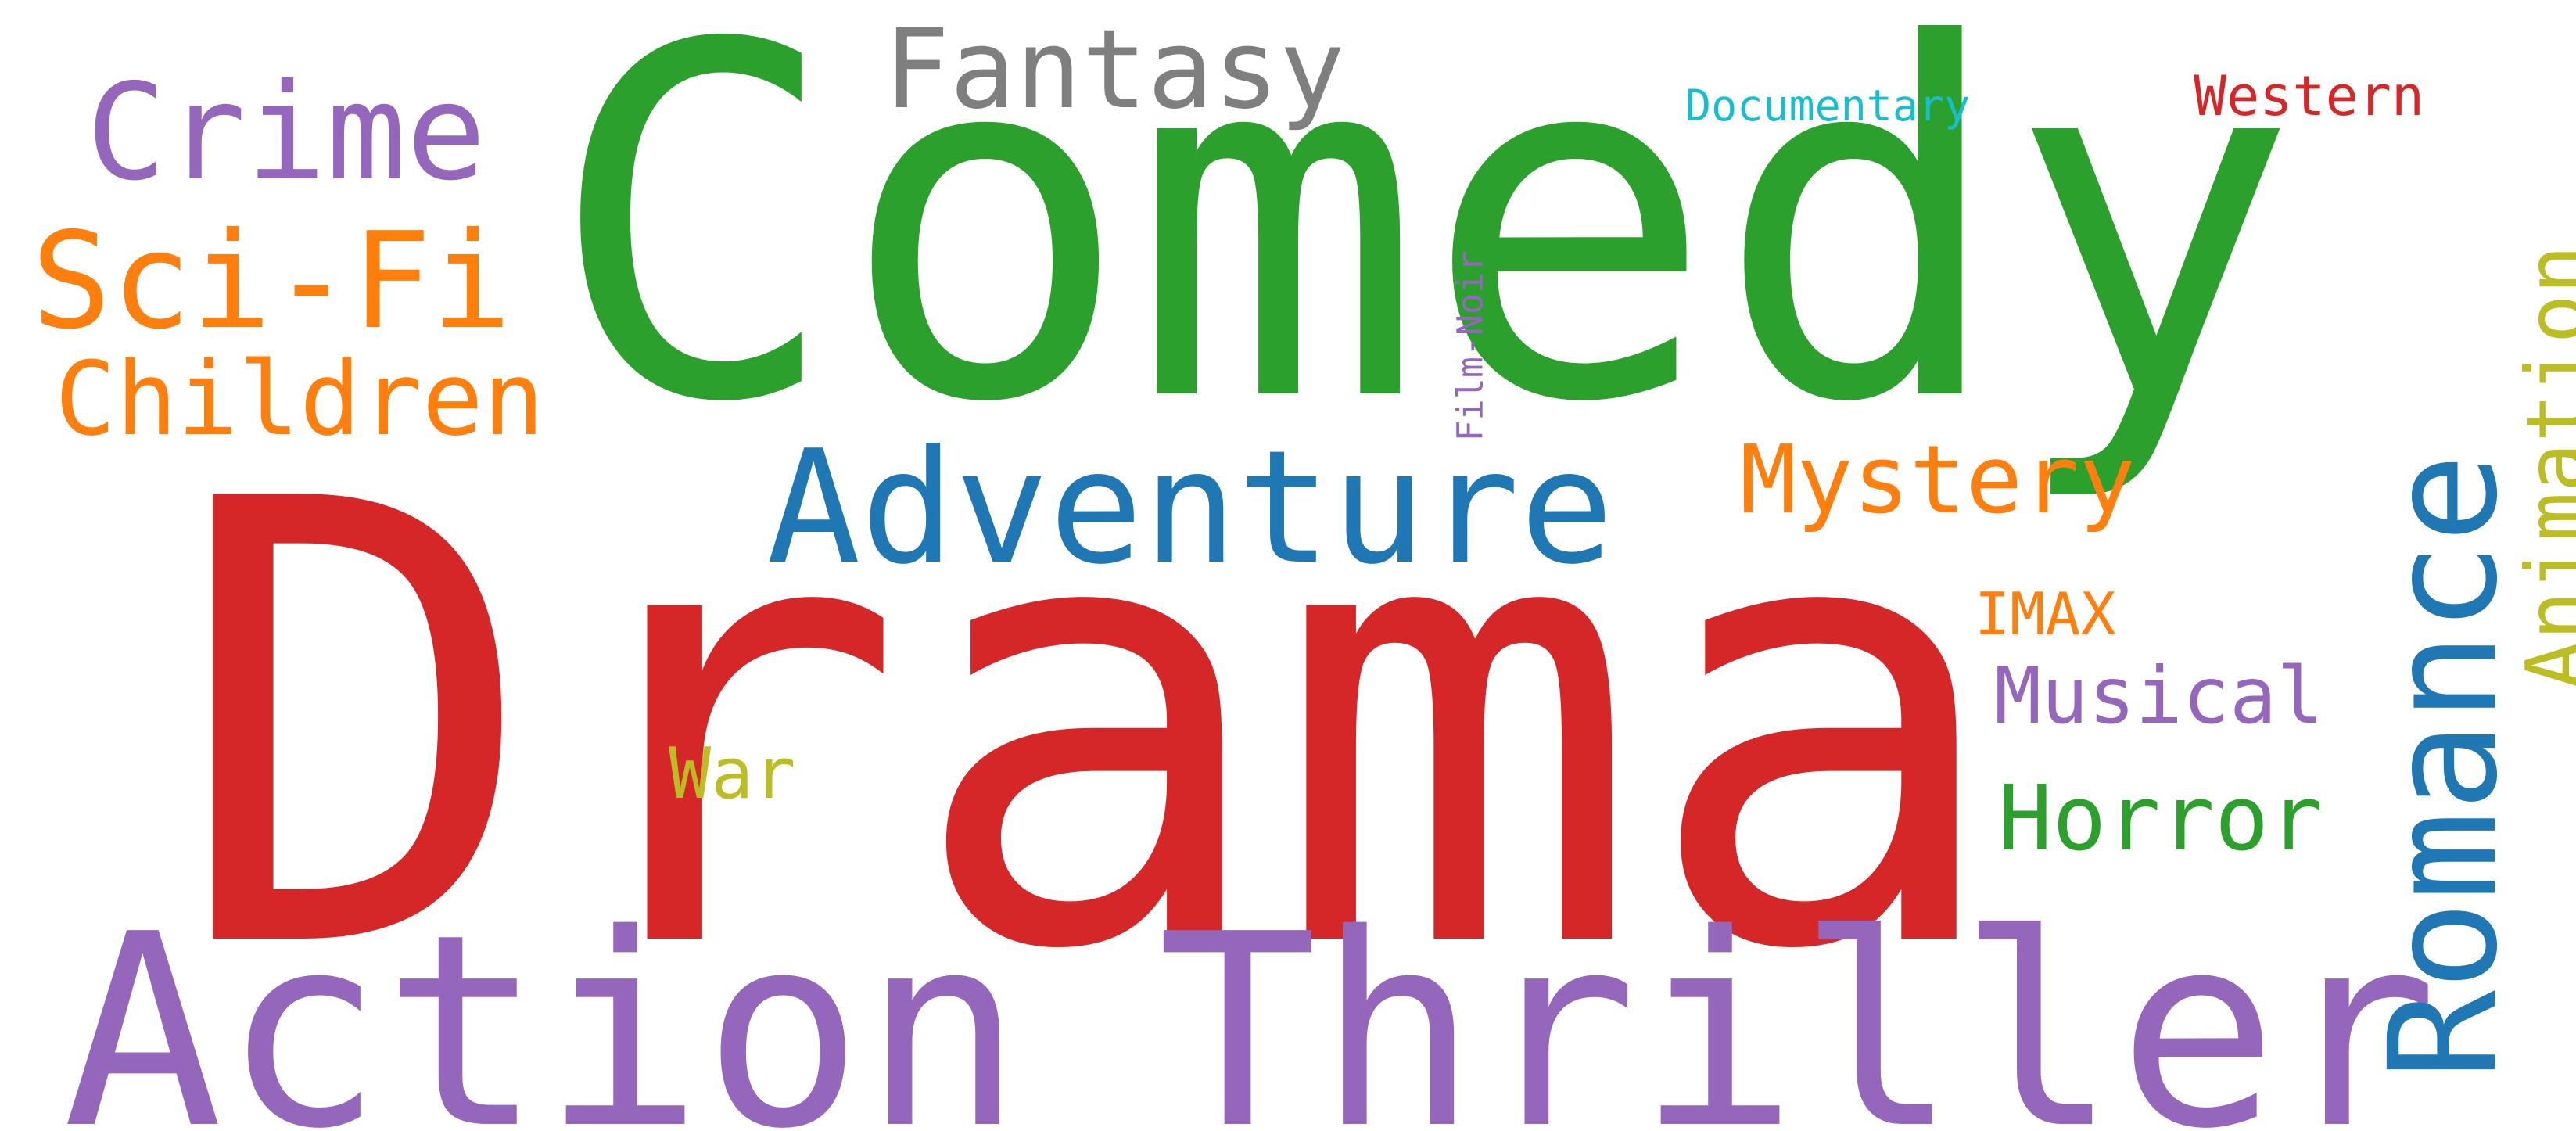 Image resolution: width=2576 pixels, height=1131 pixels. What do you see at coordinates (543, 1004) in the screenshot?
I see `word-action: Action` at bounding box center [543, 1004].